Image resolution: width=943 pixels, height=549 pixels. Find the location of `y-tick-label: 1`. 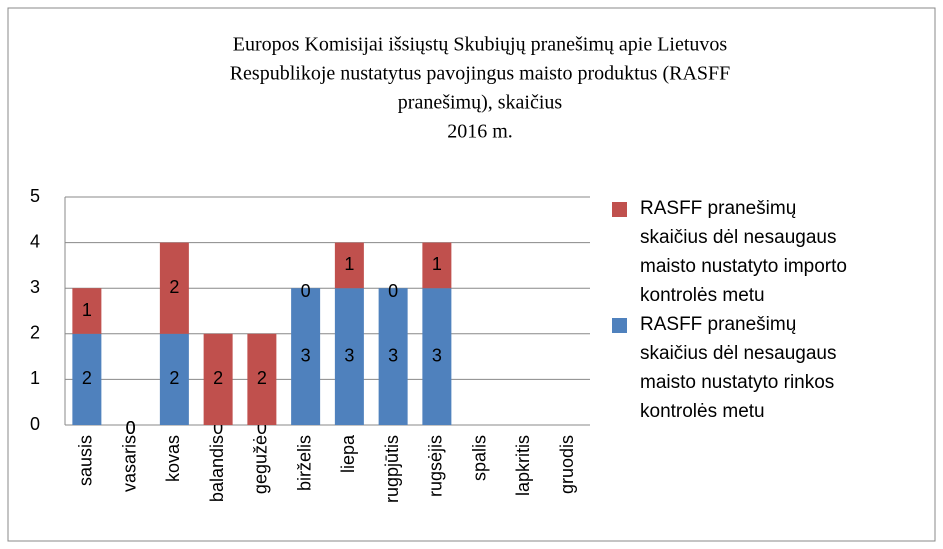

y-tick-label: 1 is located at coordinates (35, 378).